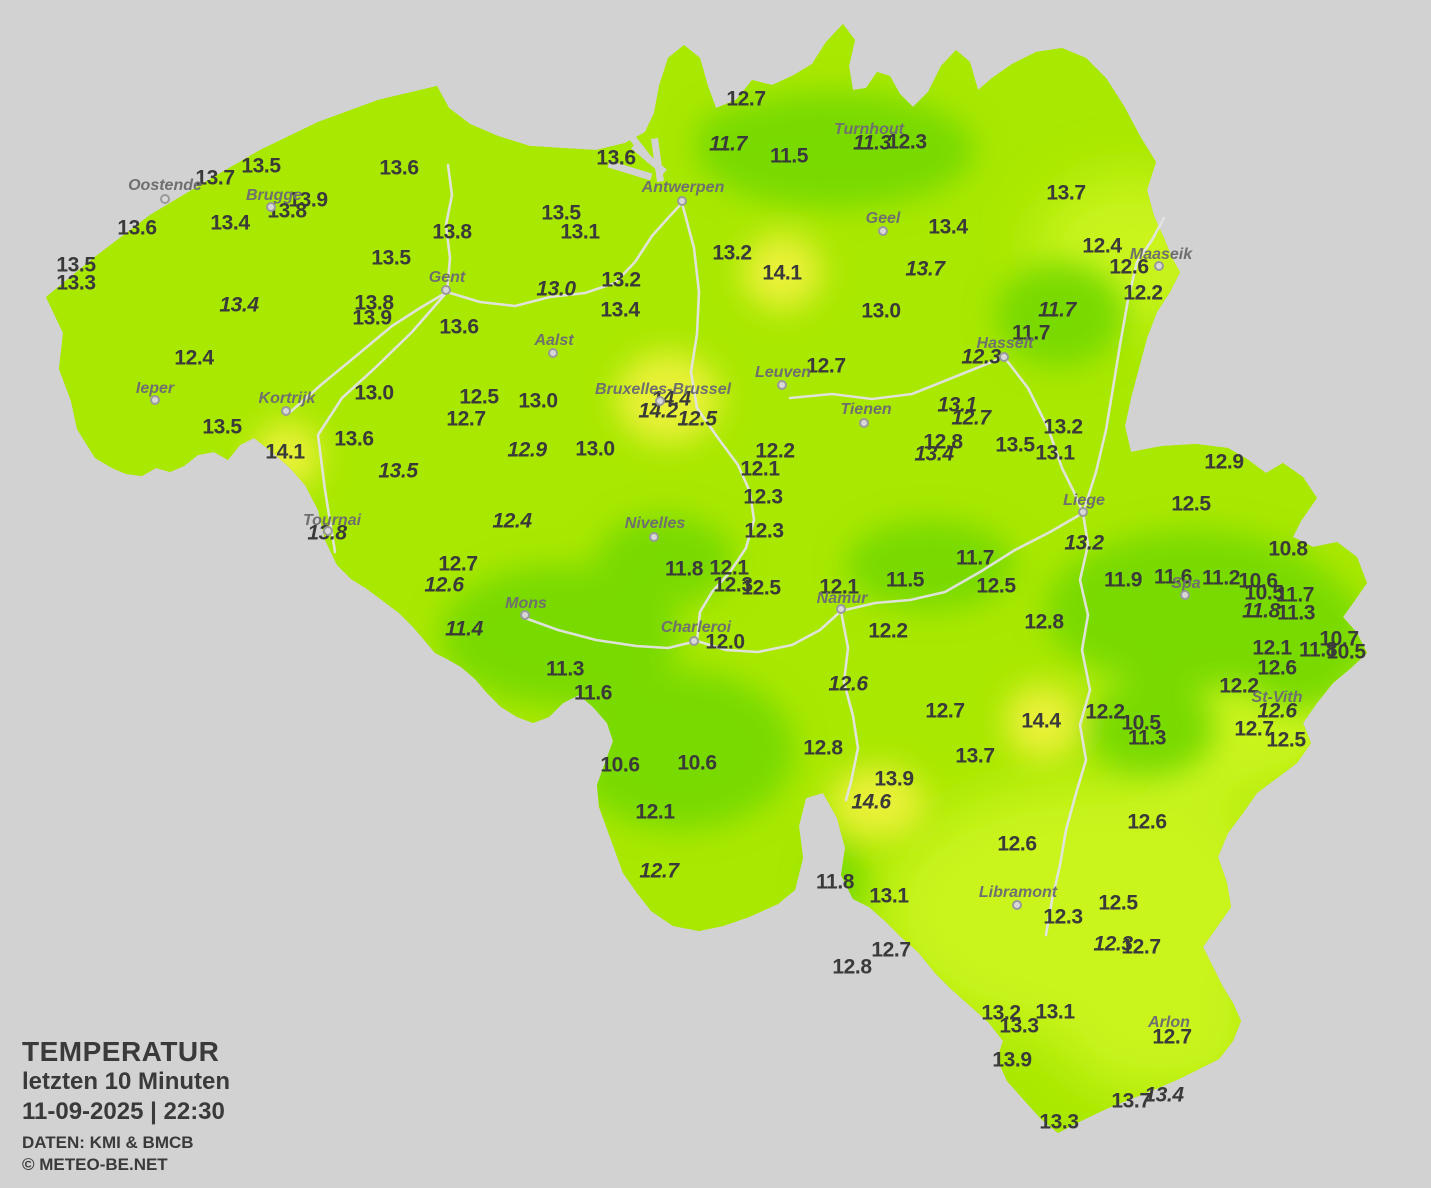 This screenshot has width=1431, height=1188. What do you see at coordinates (842, 598) in the screenshot?
I see `city-label: Namur` at bounding box center [842, 598].